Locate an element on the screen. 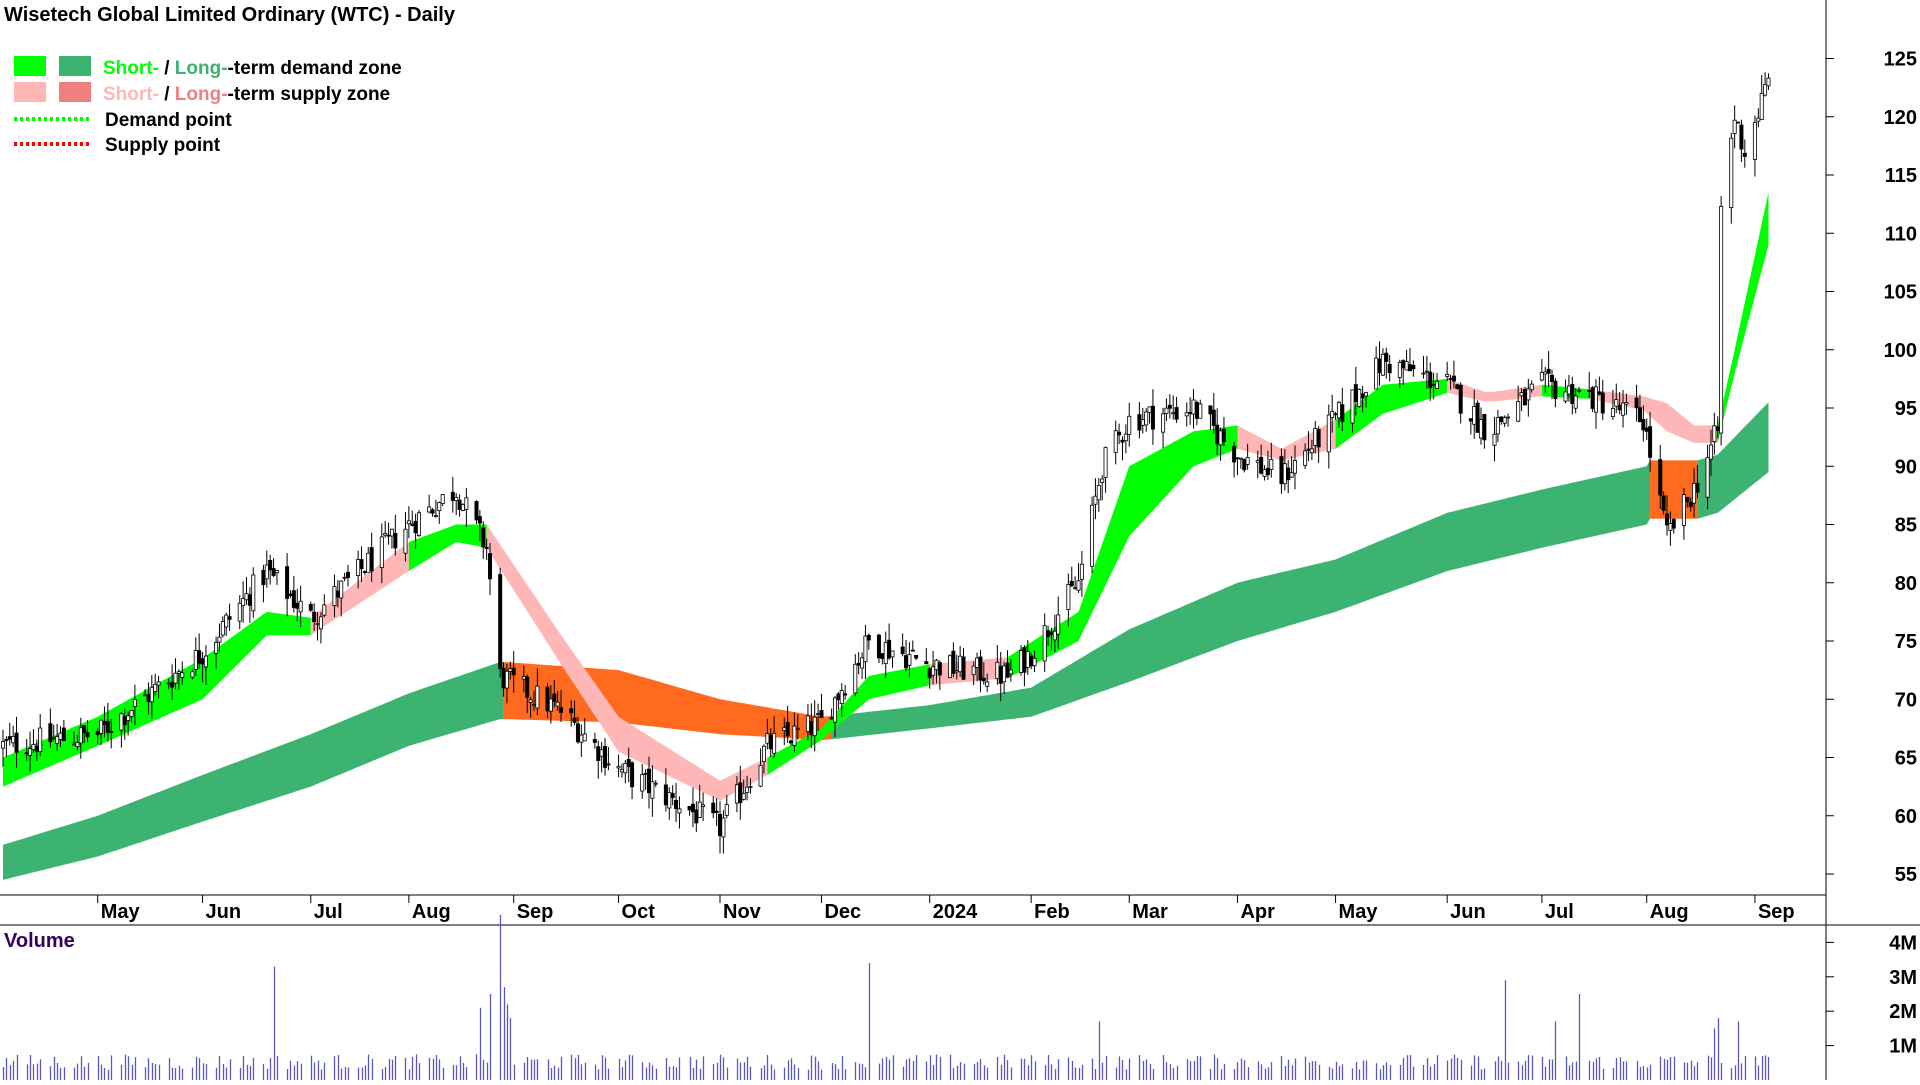 This screenshot has width=1920, height=1085. legend-demand-long: Long- is located at coordinates (201, 68).